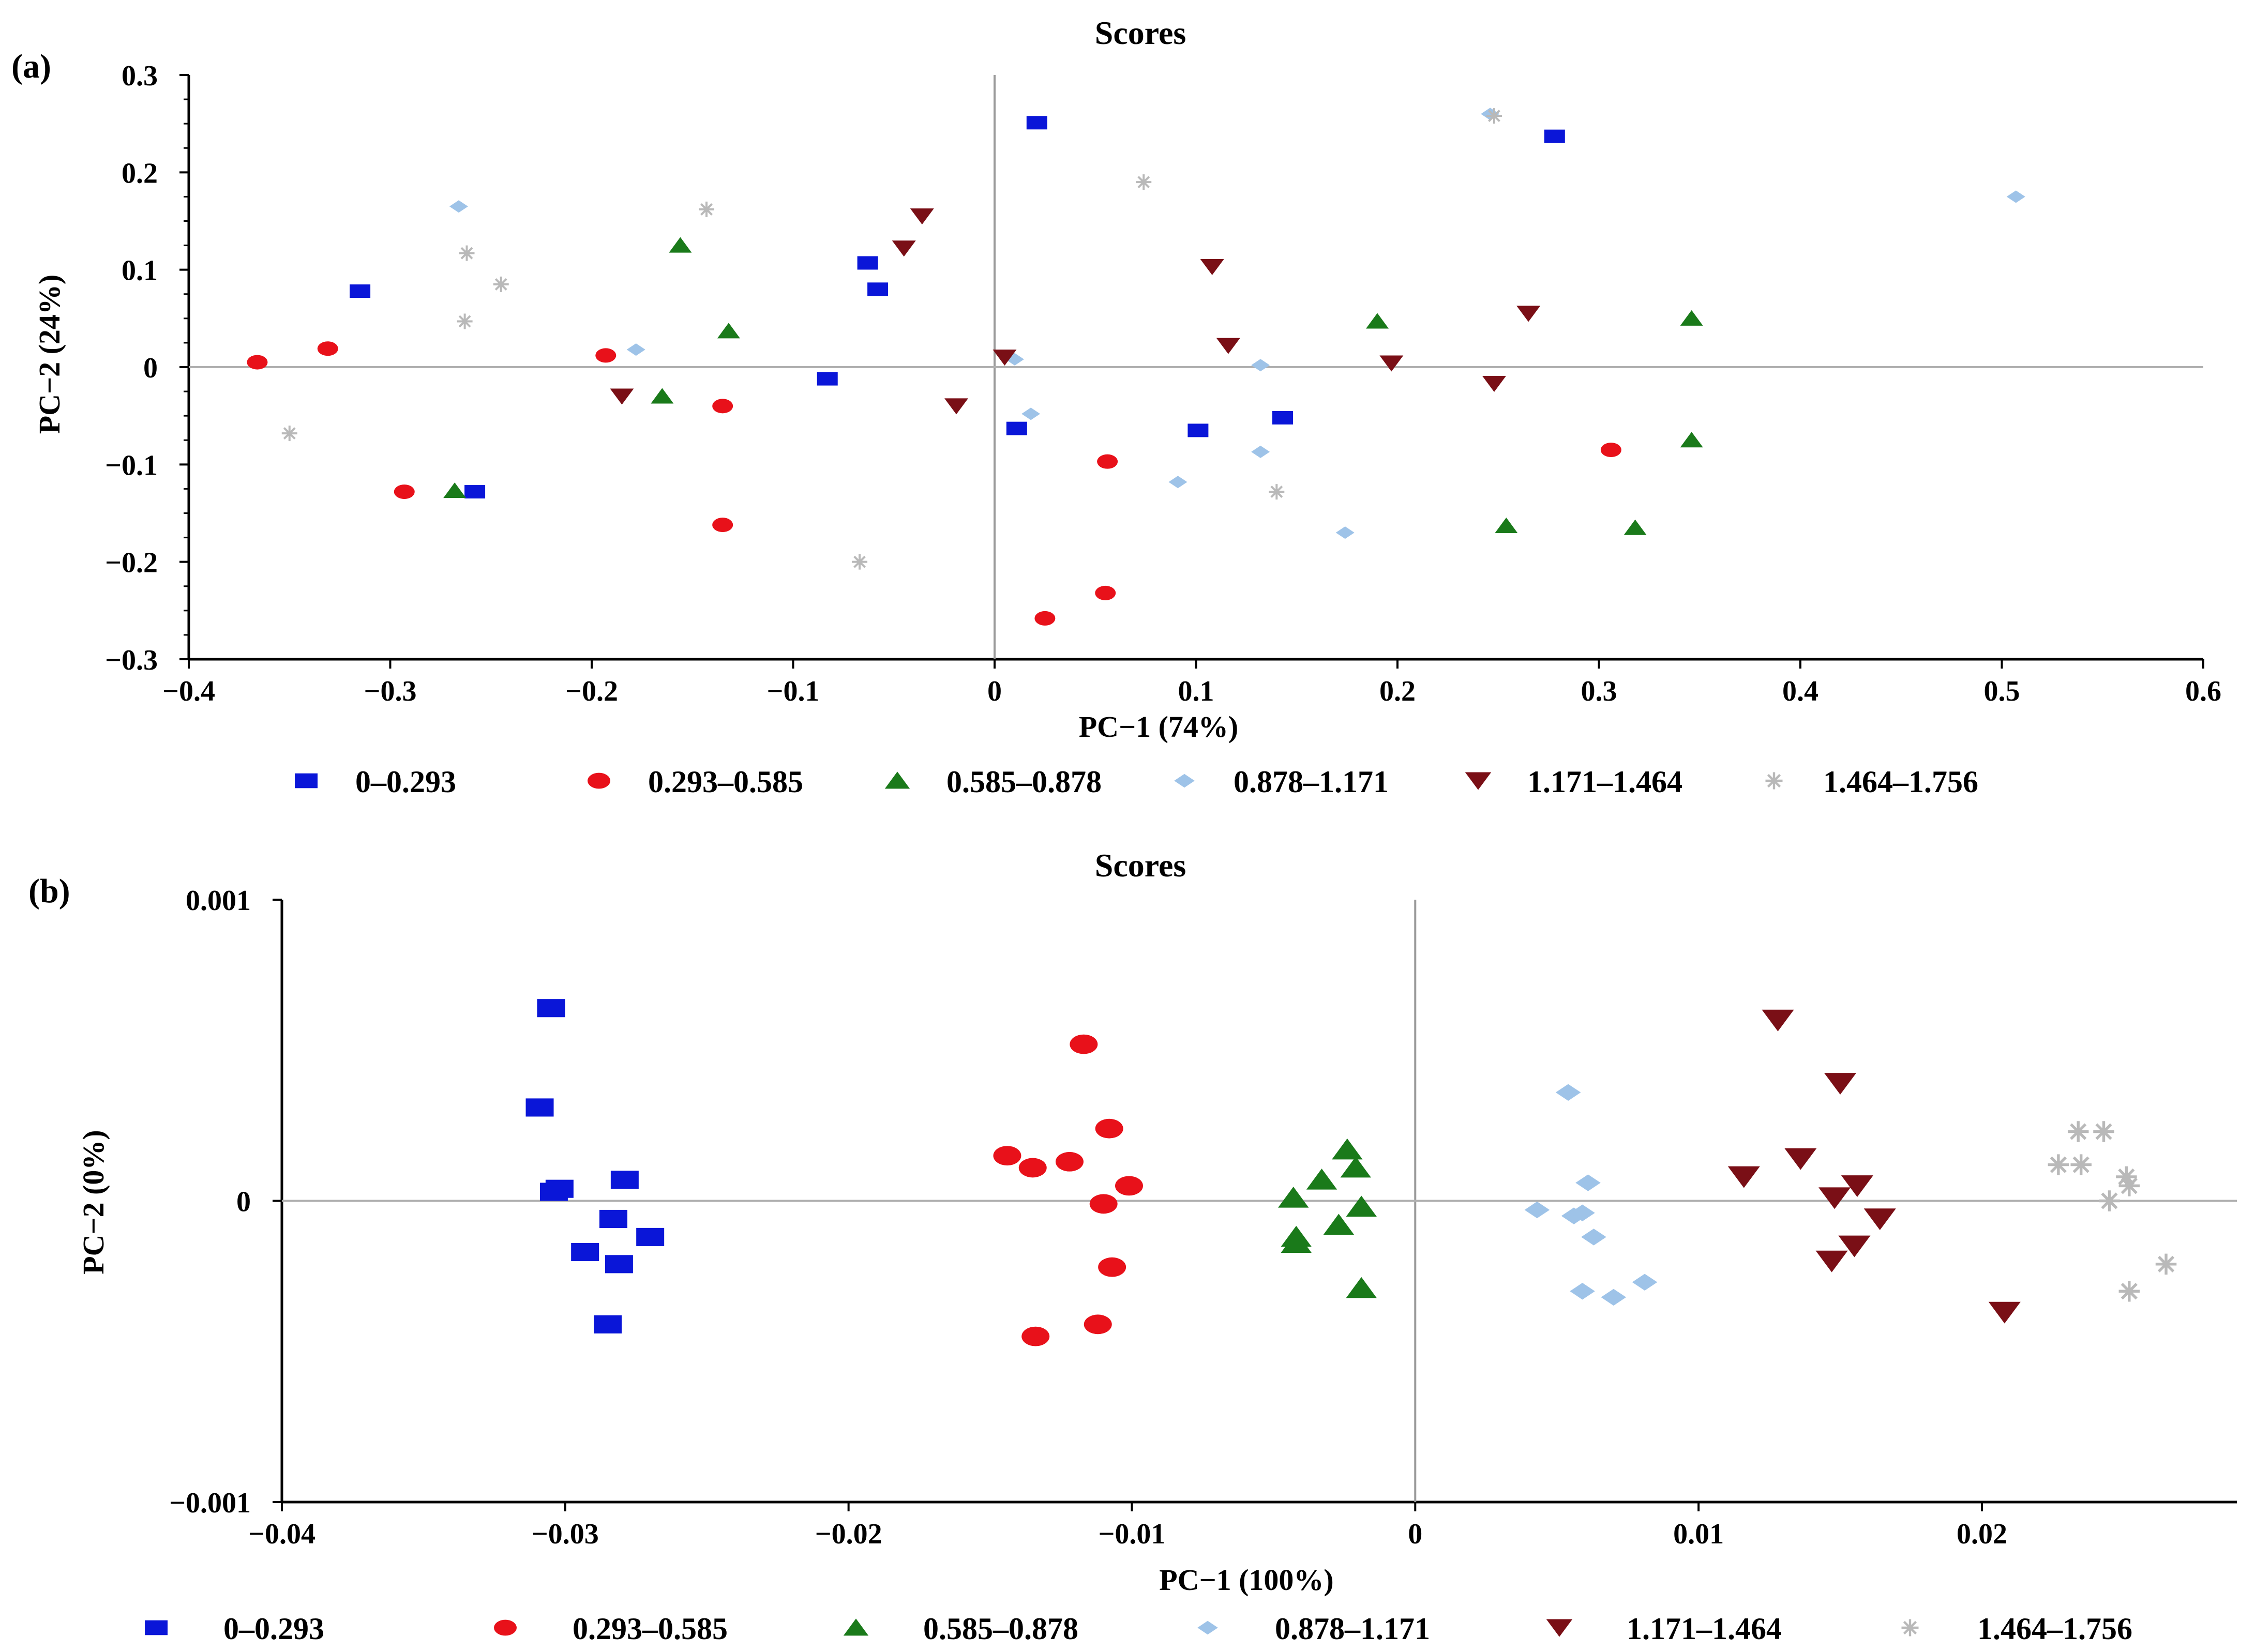 The width and height of the screenshot is (2255, 1652). Describe the element at coordinates (132, 563) in the screenshot. I see `panel-a-y-tick-label: −0.2` at that location.